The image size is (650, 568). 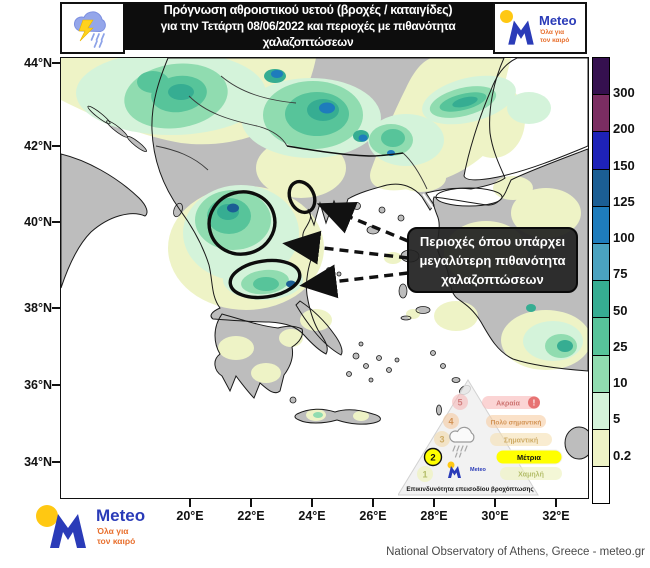 I want to click on lon-label-24: 24°E, so click(x=312, y=516).